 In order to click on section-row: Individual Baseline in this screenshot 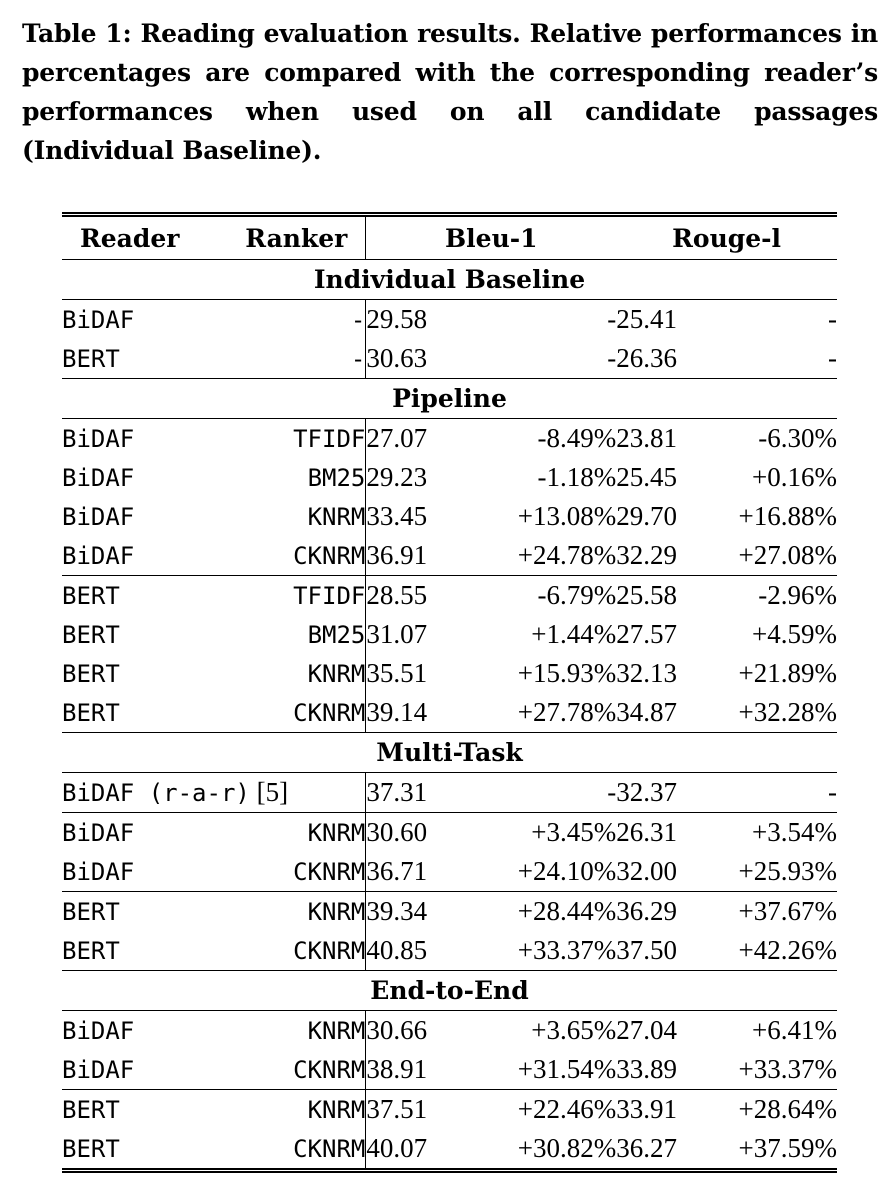, I will do `click(449, 279)`.